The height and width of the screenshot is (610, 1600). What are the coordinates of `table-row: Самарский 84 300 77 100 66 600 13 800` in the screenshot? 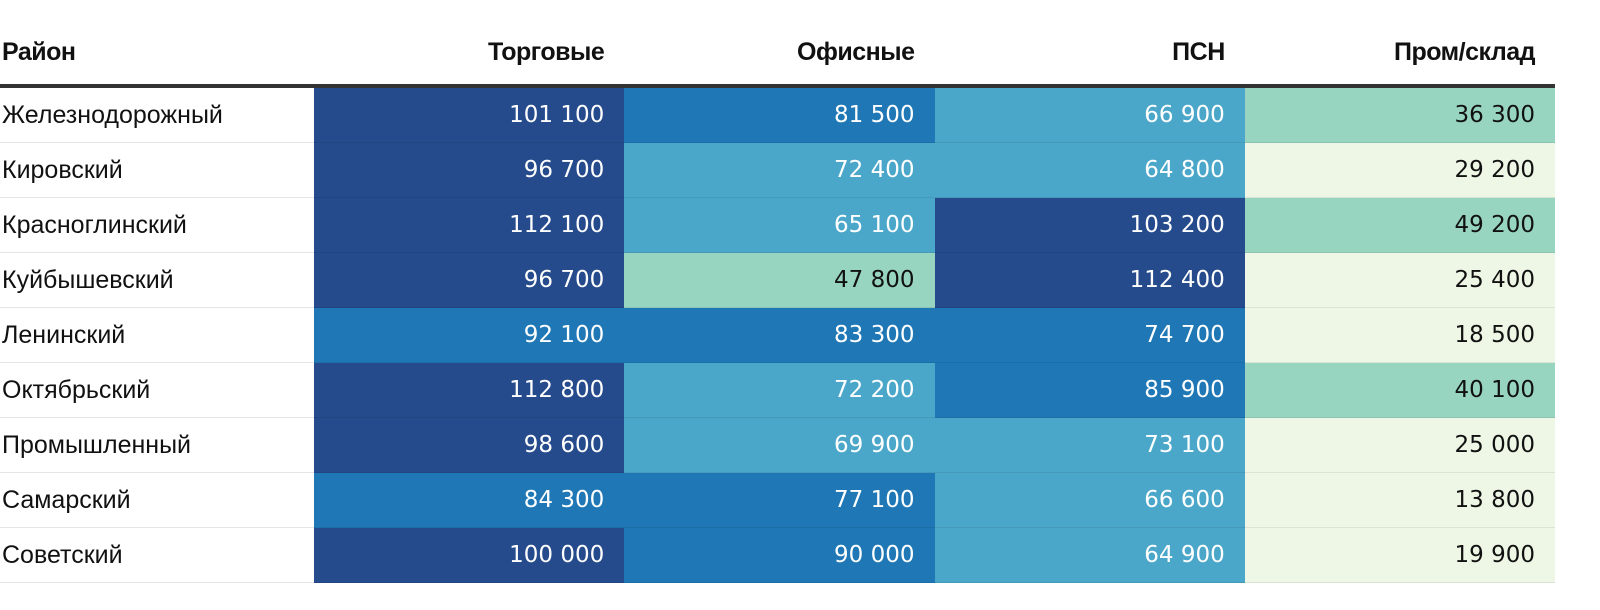 It's located at (777, 500).